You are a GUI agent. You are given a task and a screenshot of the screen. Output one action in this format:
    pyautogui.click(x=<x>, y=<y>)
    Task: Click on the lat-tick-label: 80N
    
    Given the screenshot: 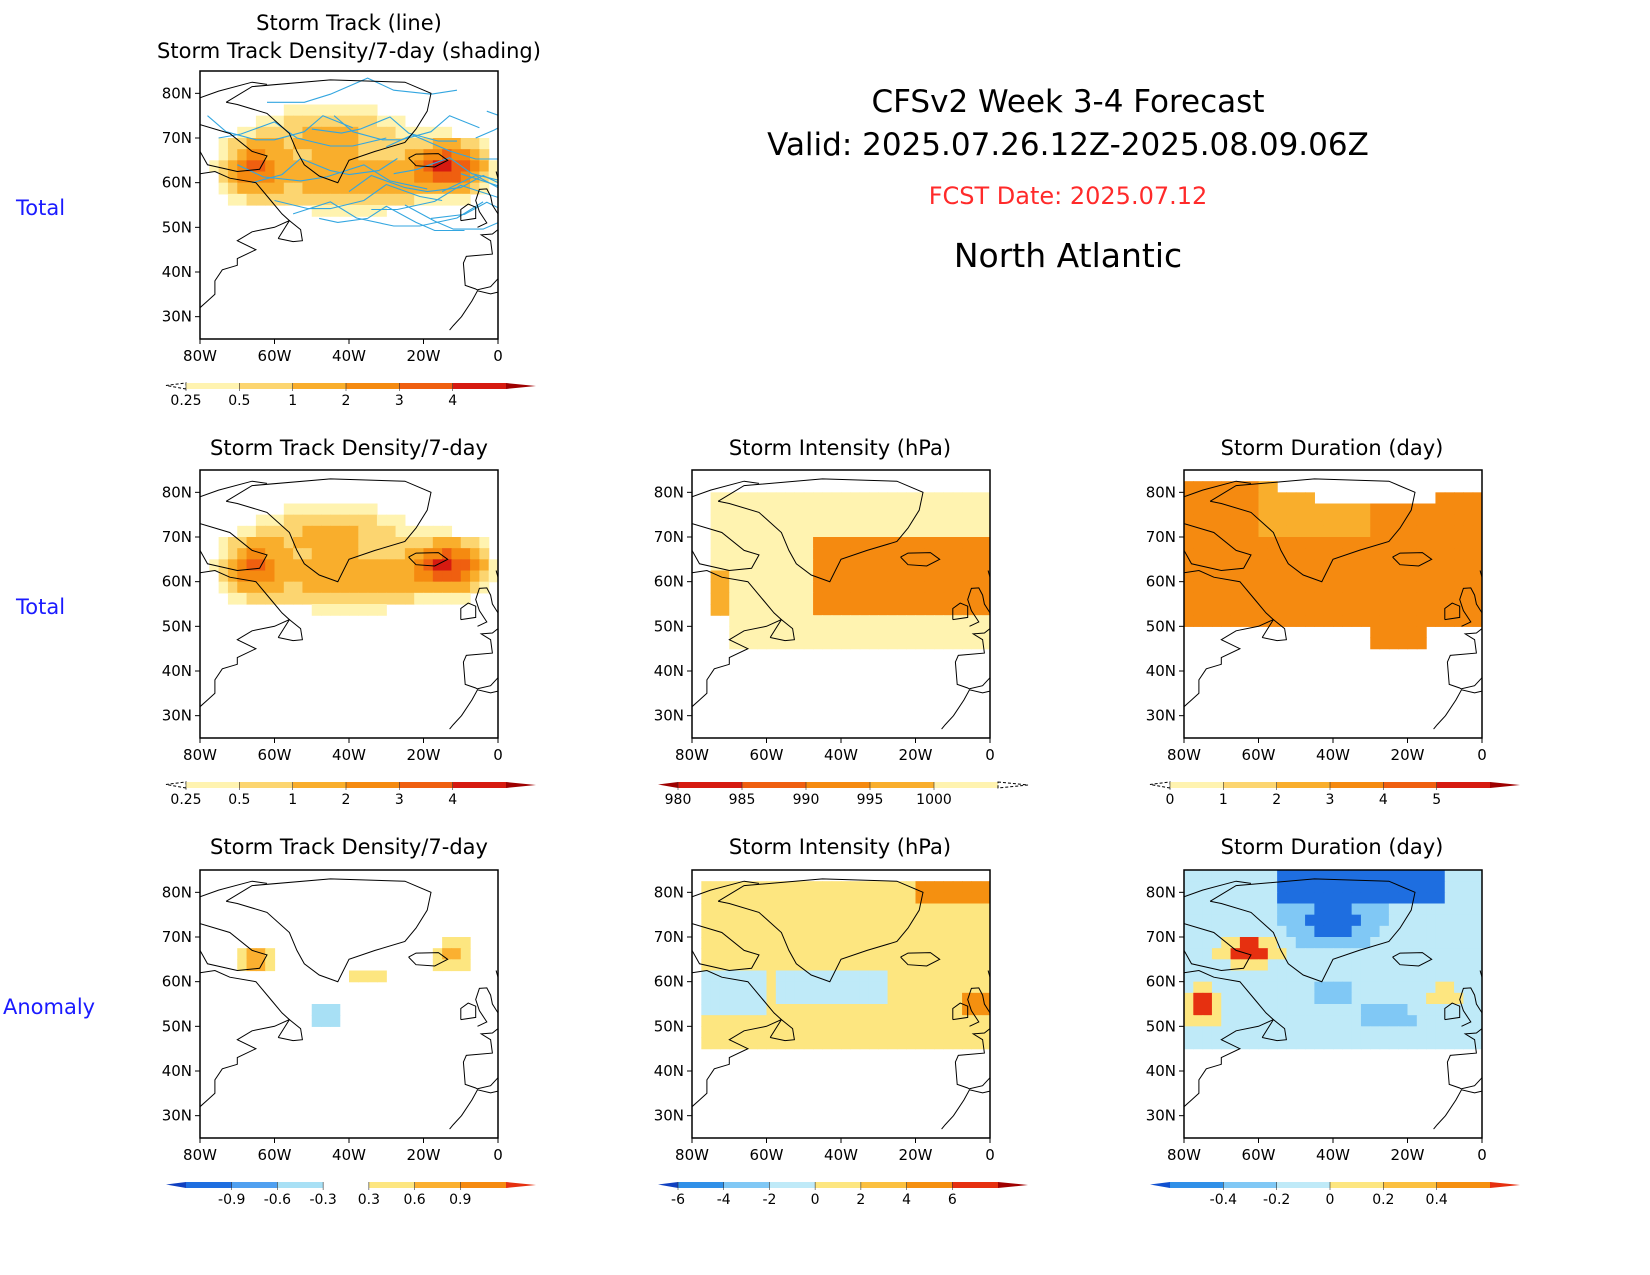 What is the action you would take?
    pyautogui.click(x=177, y=93)
    